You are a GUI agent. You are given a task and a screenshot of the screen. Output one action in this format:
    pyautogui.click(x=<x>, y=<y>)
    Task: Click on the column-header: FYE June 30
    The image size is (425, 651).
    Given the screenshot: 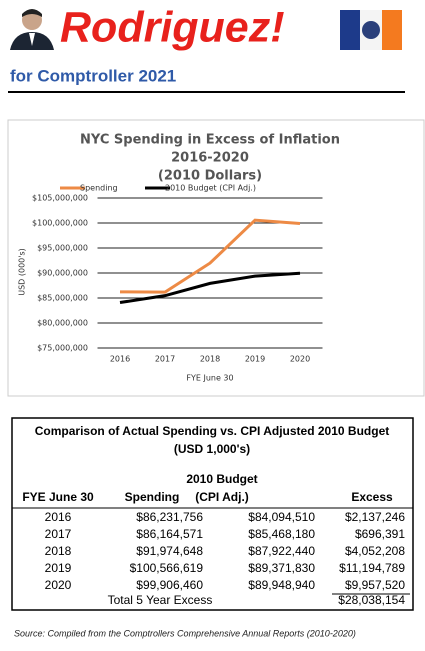 What is the action you would take?
    pyautogui.click(x=58, y=497)
    